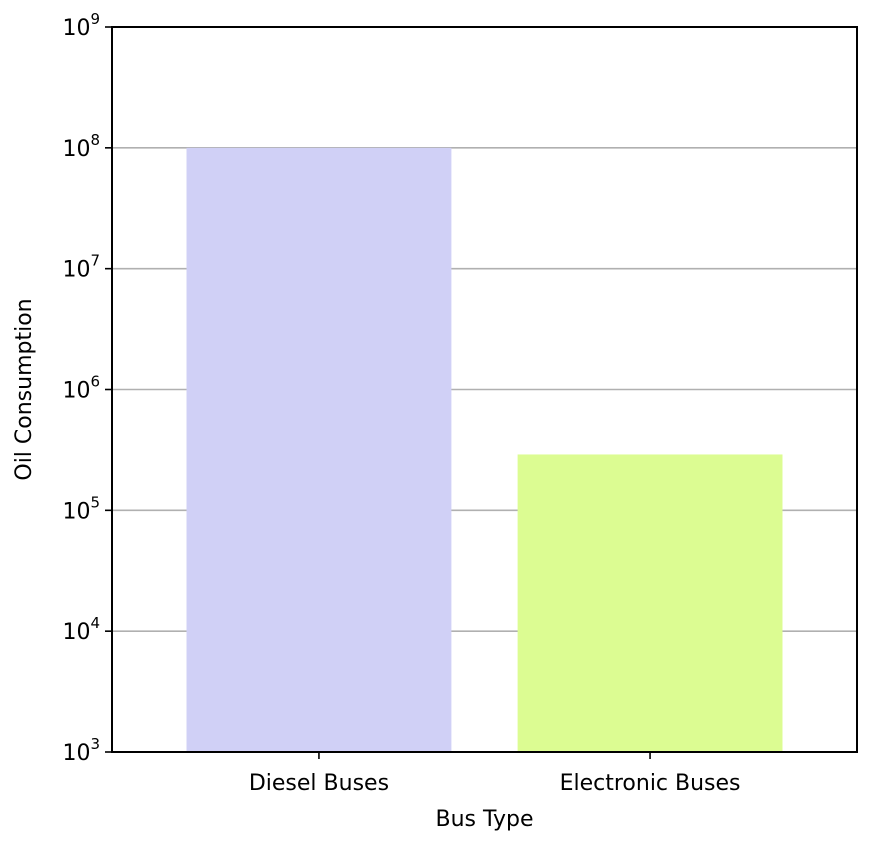 This screenshot has width=872, height=850. I want to click on x-tick-label: Diesel Buses, so click(319, 783).